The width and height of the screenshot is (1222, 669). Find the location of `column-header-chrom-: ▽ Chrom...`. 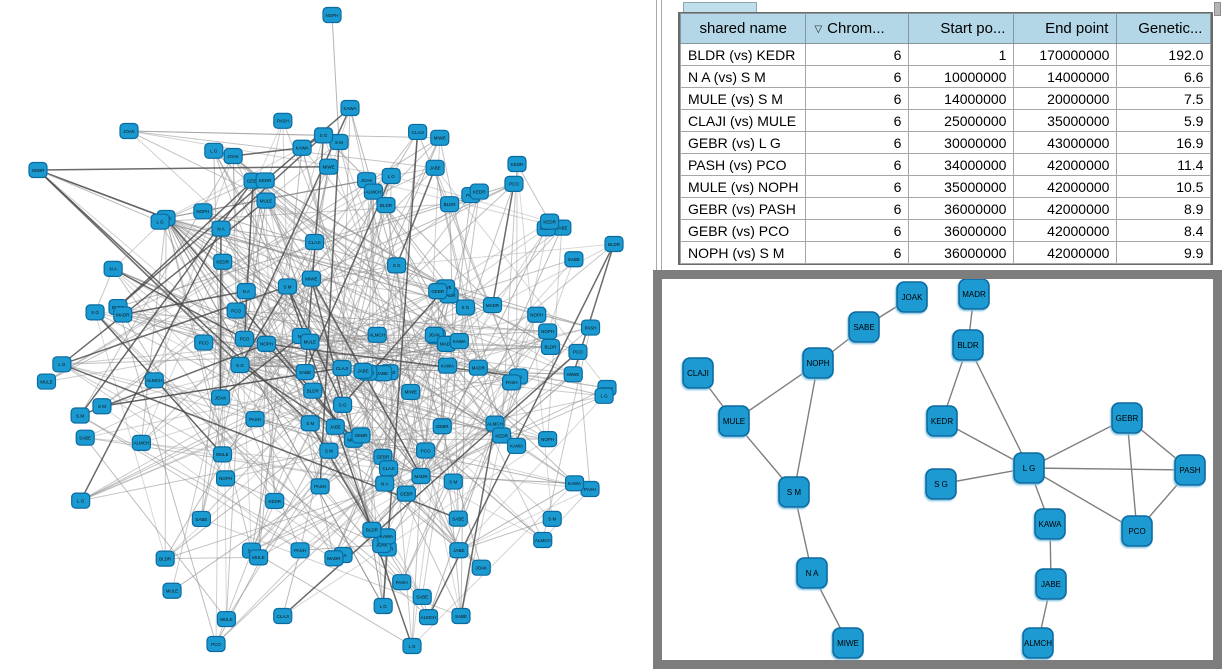

column-header-chrom-: ▽ Chrom... is located at coordinates (857, 28).